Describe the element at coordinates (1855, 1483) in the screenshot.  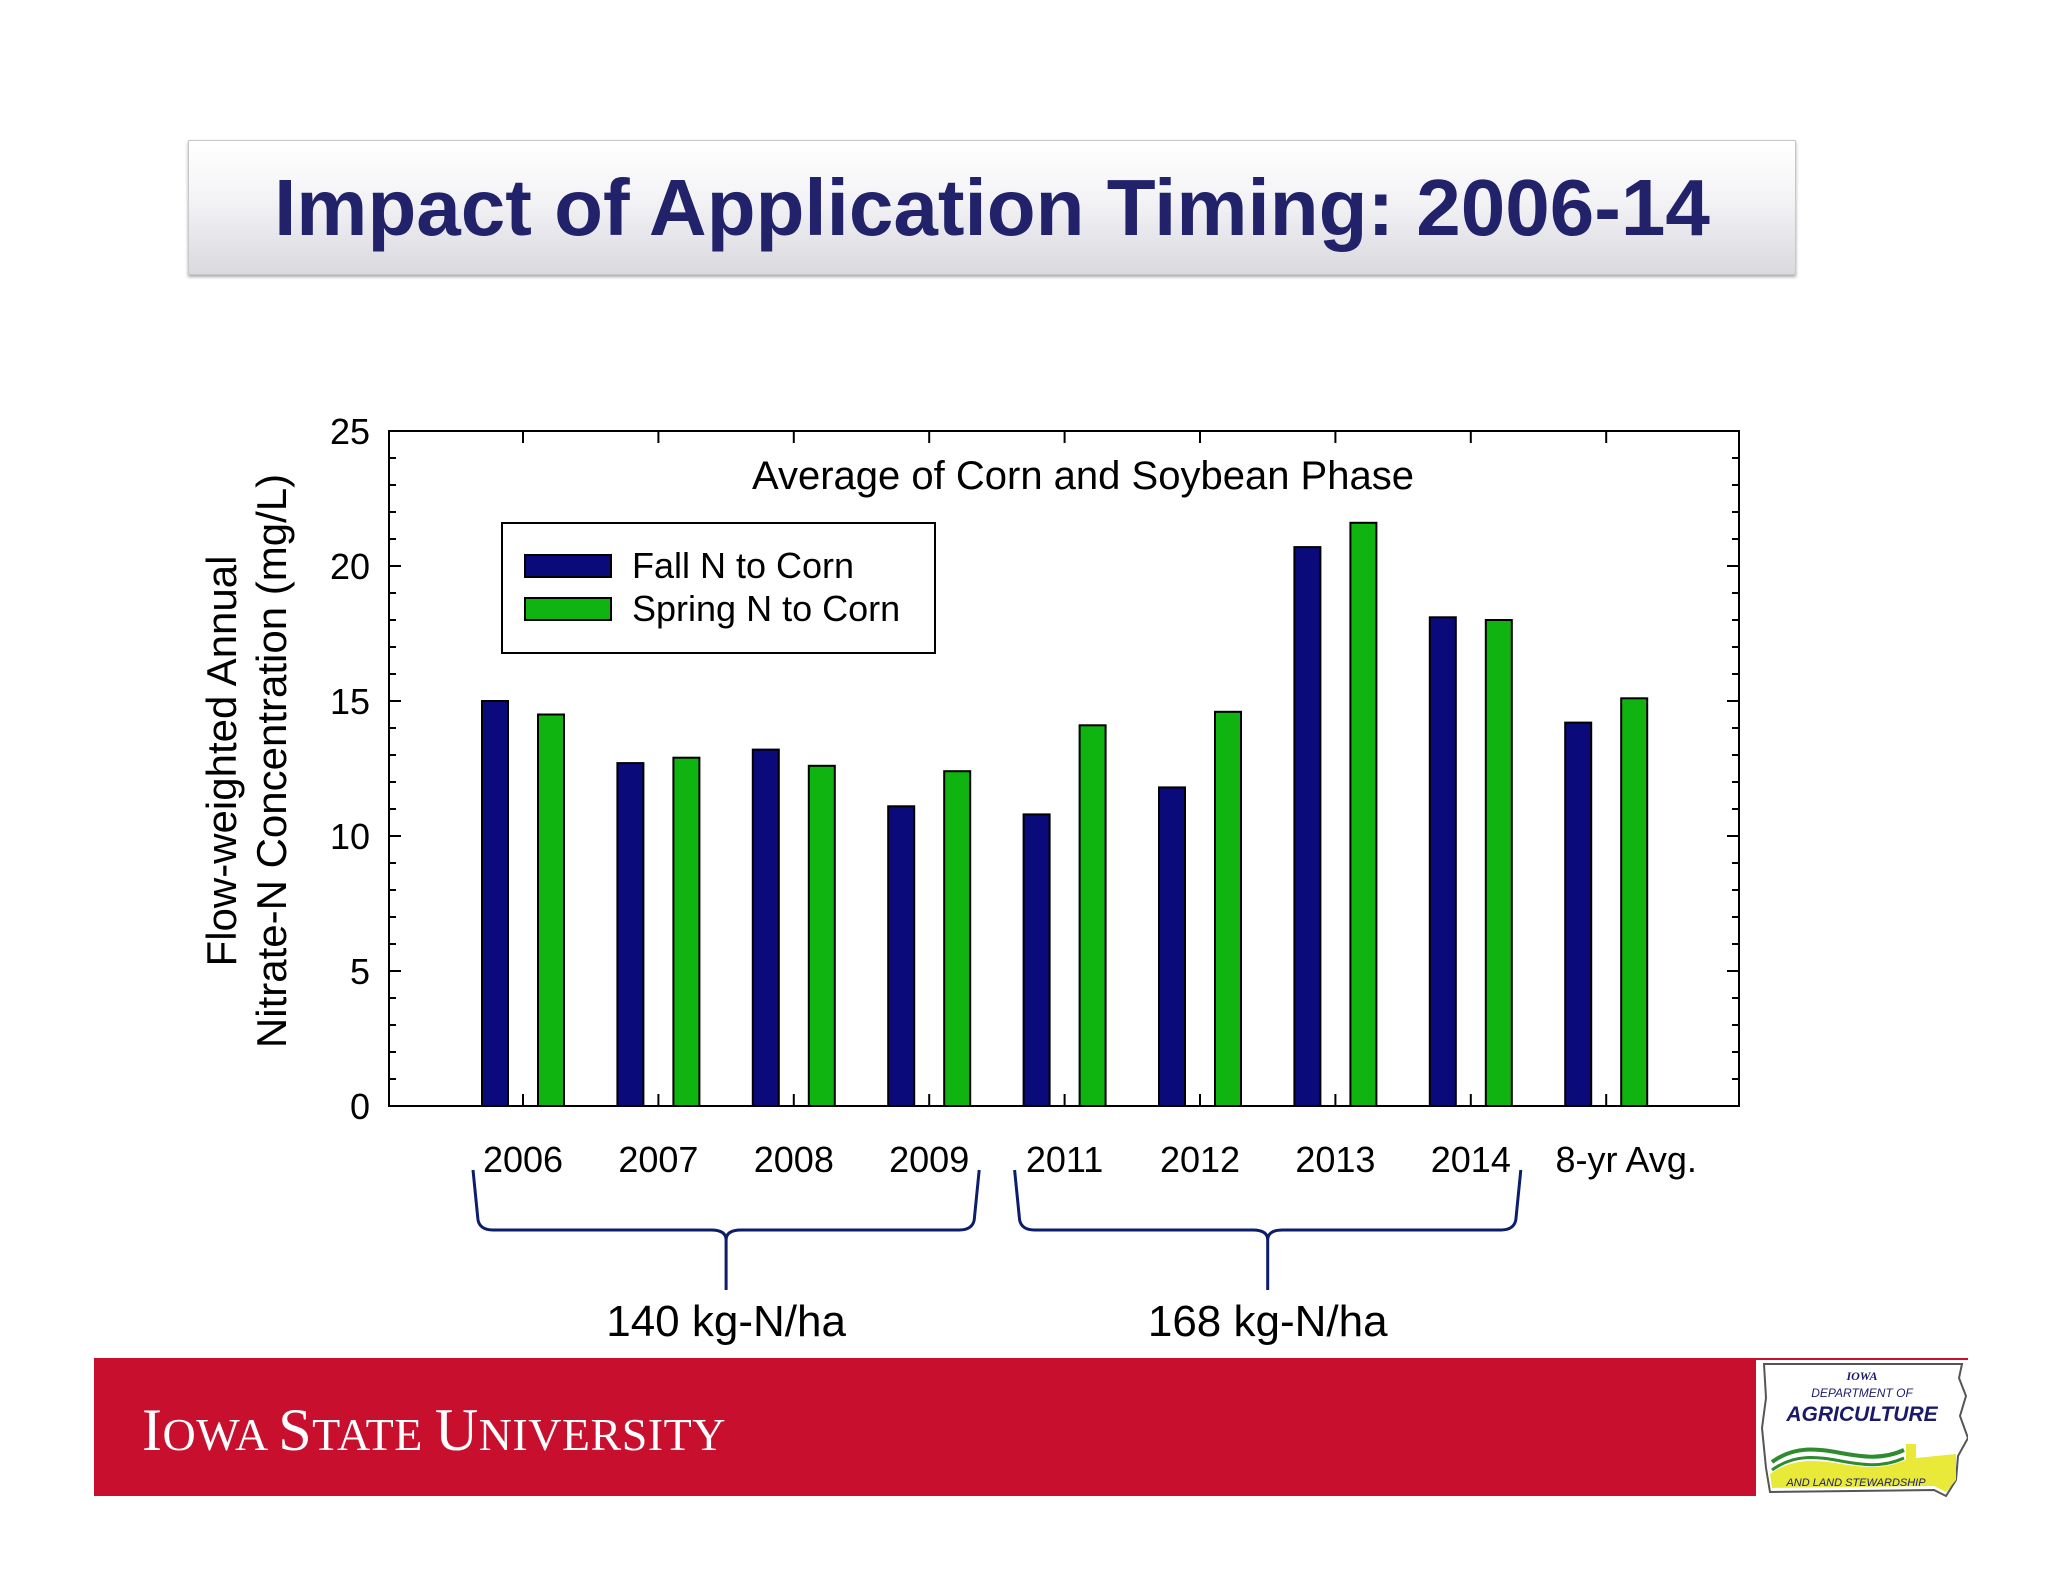
I see `logo-text-stewardship: AND LAND STEWARDSHIP` at that location.